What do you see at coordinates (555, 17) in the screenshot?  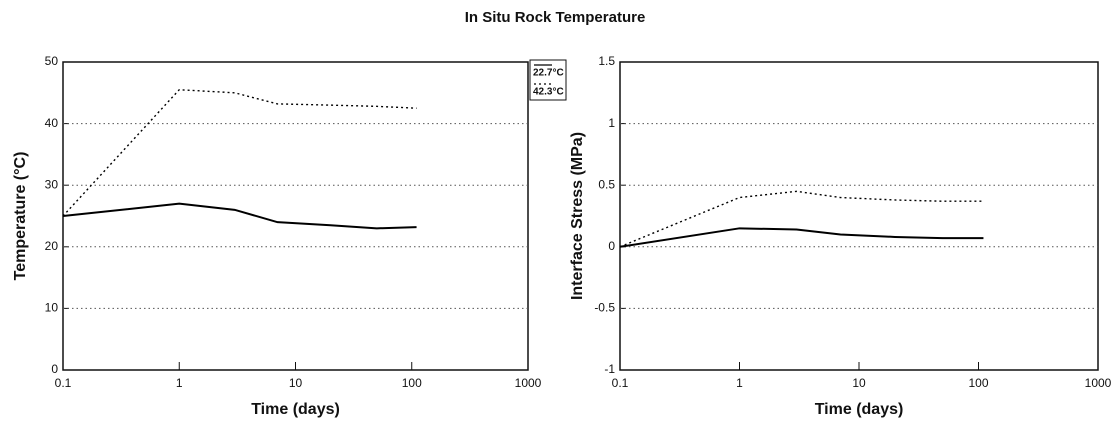 I see `figure-title: In Situ Rock Temperature` at bounding box center [555, 17].